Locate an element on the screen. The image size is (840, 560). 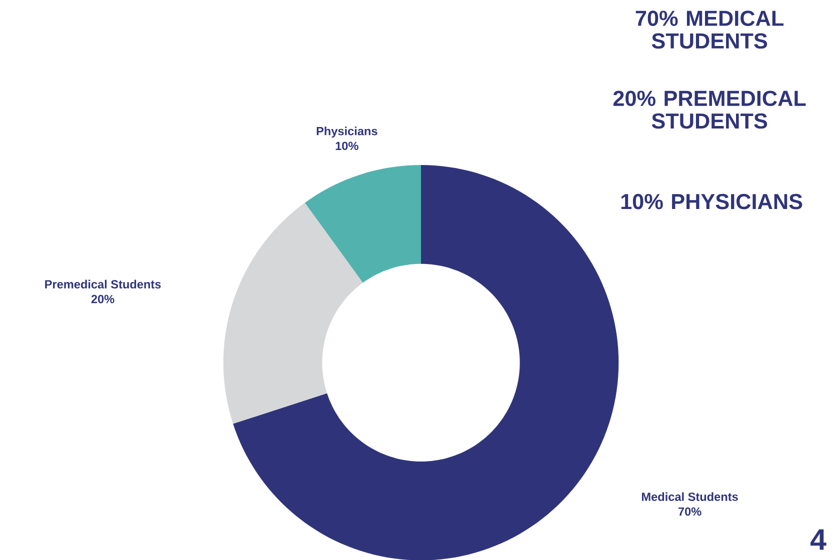
text: 10% PHYSICIANS is located at coordinates (711, 202).